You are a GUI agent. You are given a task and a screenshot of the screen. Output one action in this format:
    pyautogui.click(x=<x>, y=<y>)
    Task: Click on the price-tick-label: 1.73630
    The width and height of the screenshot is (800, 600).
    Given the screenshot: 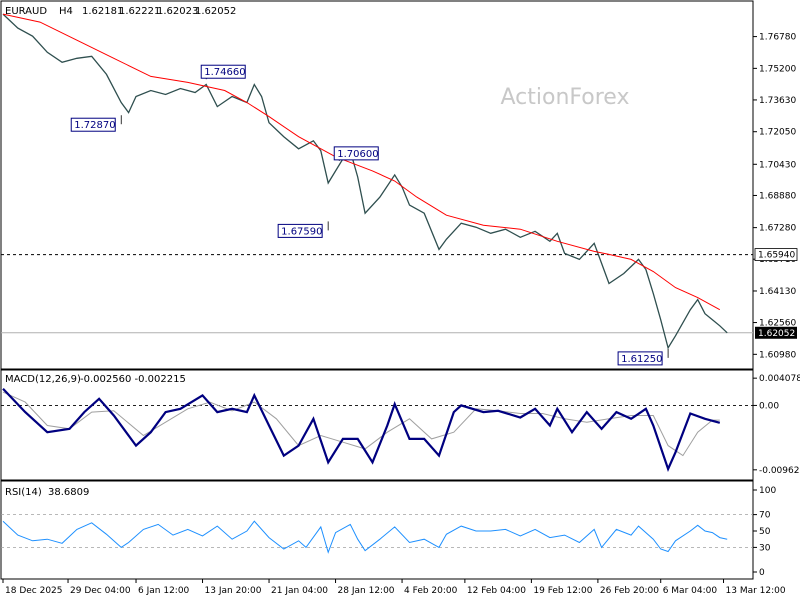 What is the action you would take?
    pyautogui.click(x=777, y=101)
    